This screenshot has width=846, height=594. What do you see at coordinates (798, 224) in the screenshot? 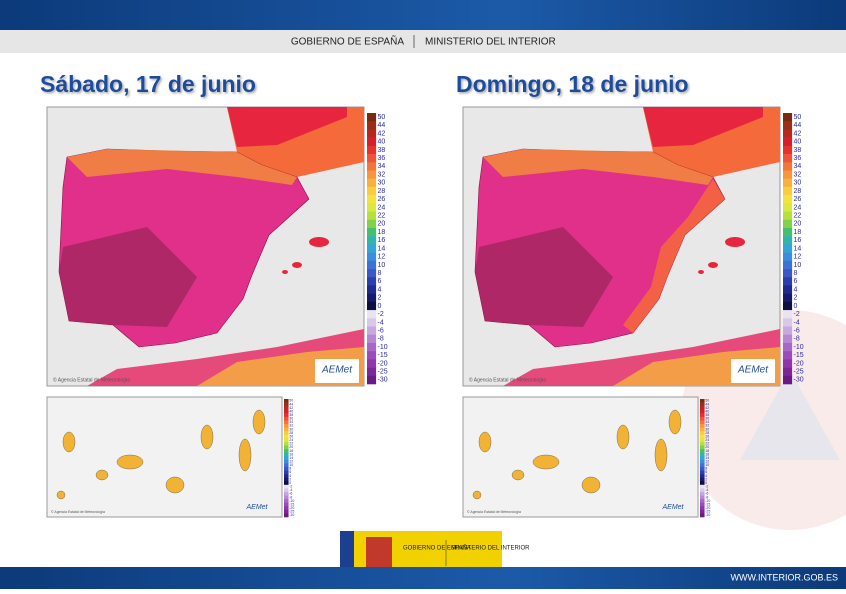
I see `scale-label: 20` at bounding box center [798, 224].